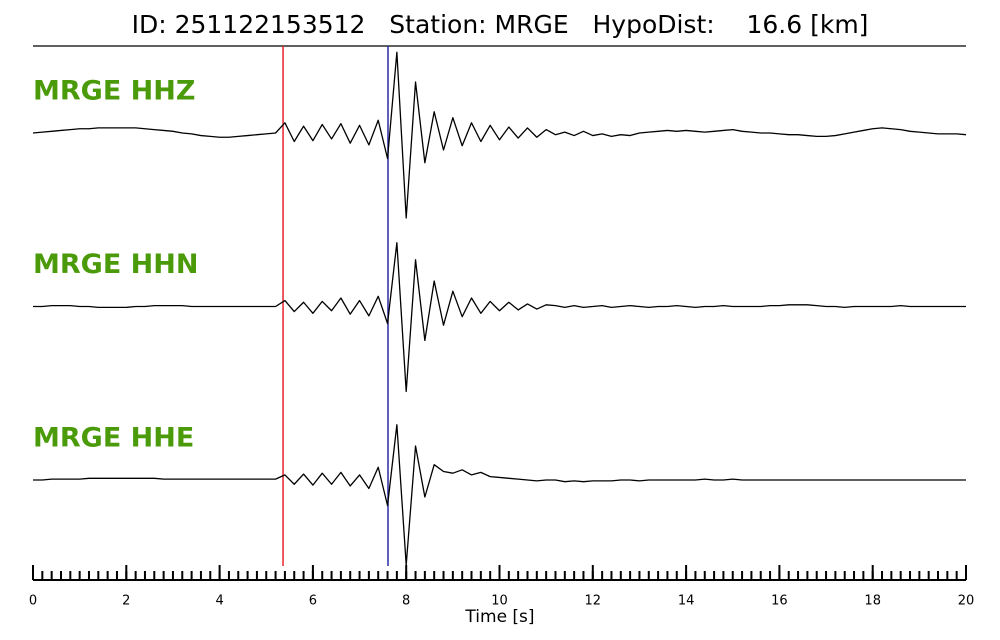  Describe the element at coordinates (219, 601) in the screenshot. I see `x-tick-label: 4` at that location.